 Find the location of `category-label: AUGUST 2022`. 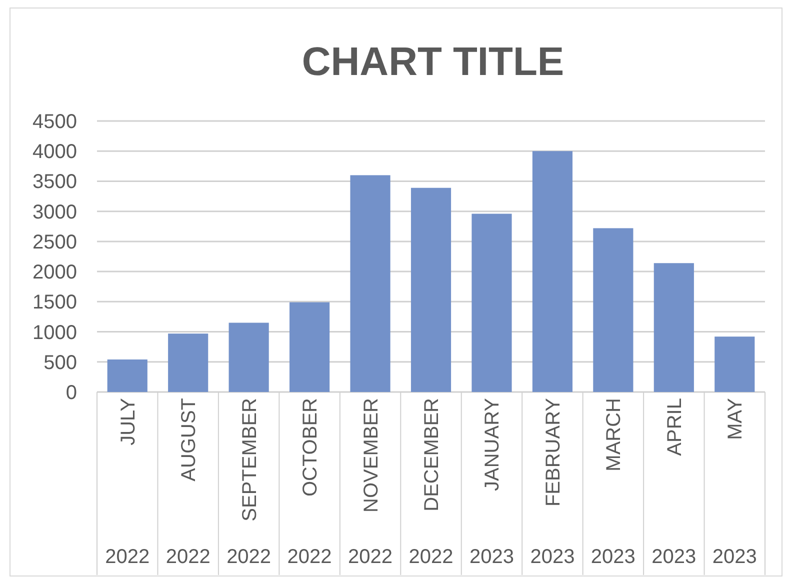

category-label: AUGUST 2022 is located at coordinates (188, 483).